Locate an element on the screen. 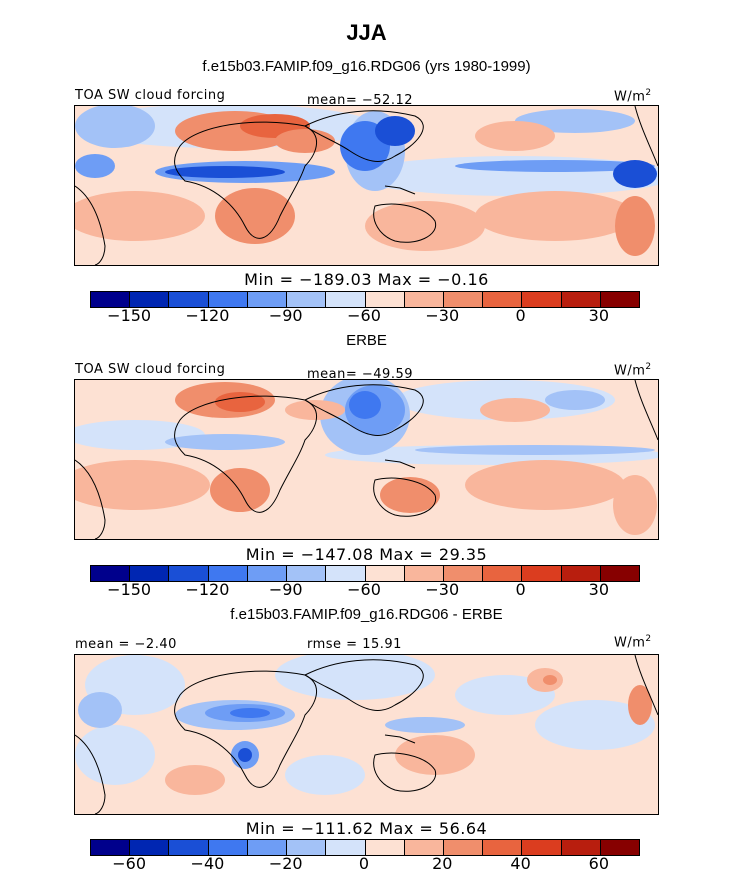 The height and width of the screenshot is (877, 733). panel-1-map is located at coordinates (366, 185).